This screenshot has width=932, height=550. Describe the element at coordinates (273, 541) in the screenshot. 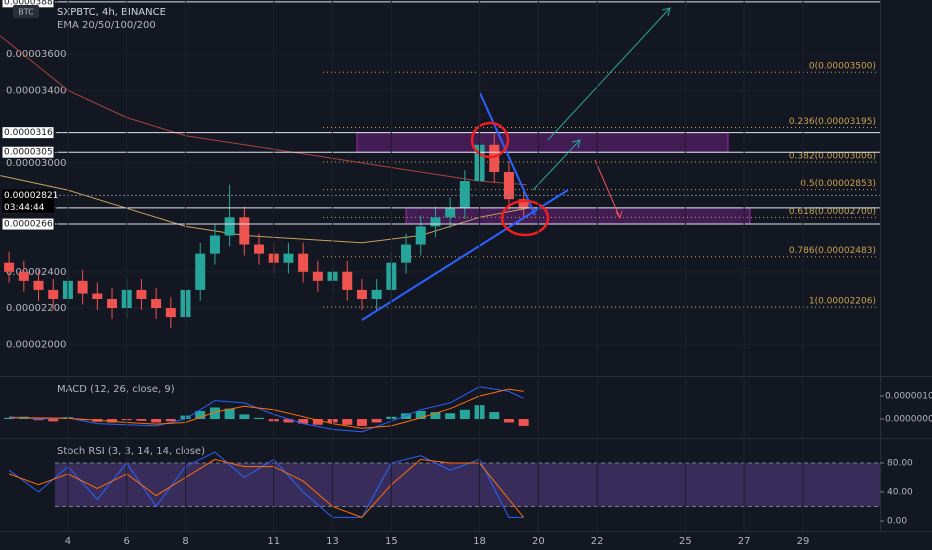

I see `x-tick-label: 11` at that location.